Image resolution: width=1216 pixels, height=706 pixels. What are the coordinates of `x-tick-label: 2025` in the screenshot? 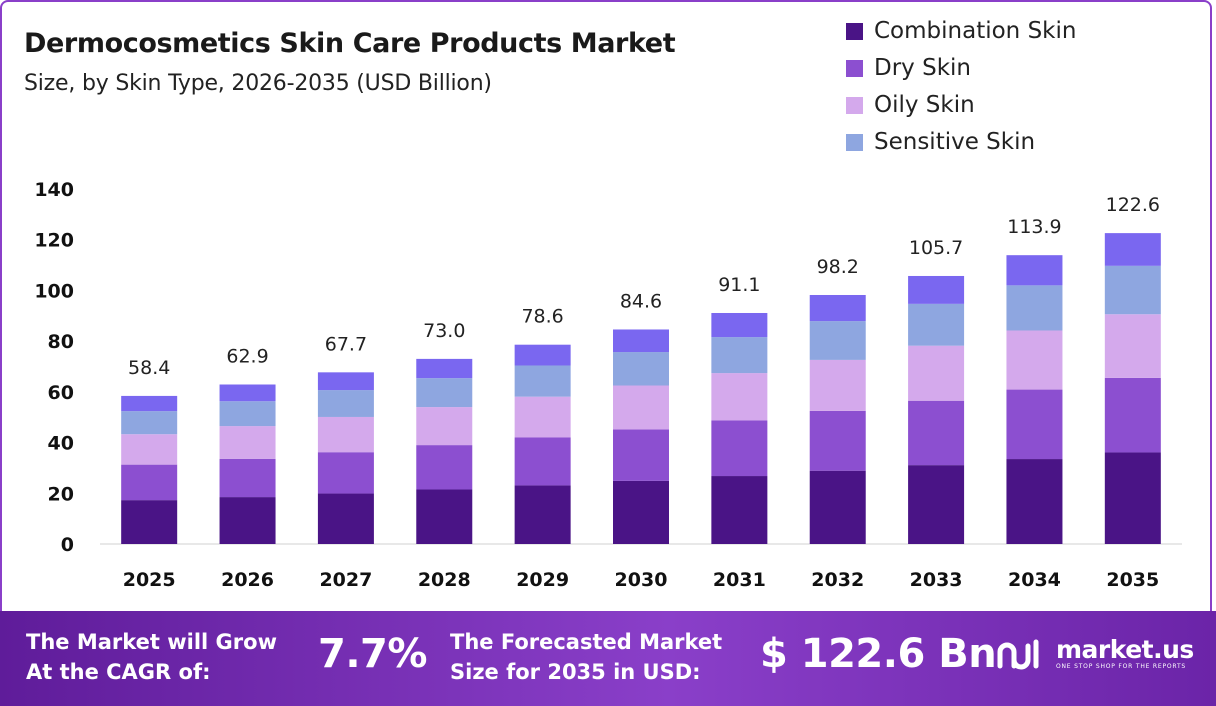 It's located at (149, 580).